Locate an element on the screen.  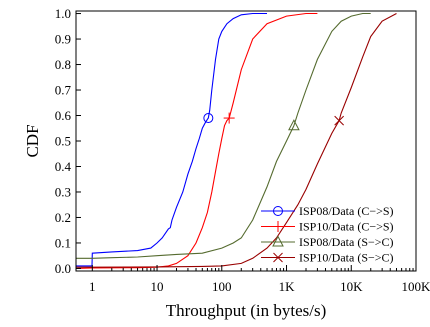
y-axis-label: CDF is located at coordinates (32, 140).